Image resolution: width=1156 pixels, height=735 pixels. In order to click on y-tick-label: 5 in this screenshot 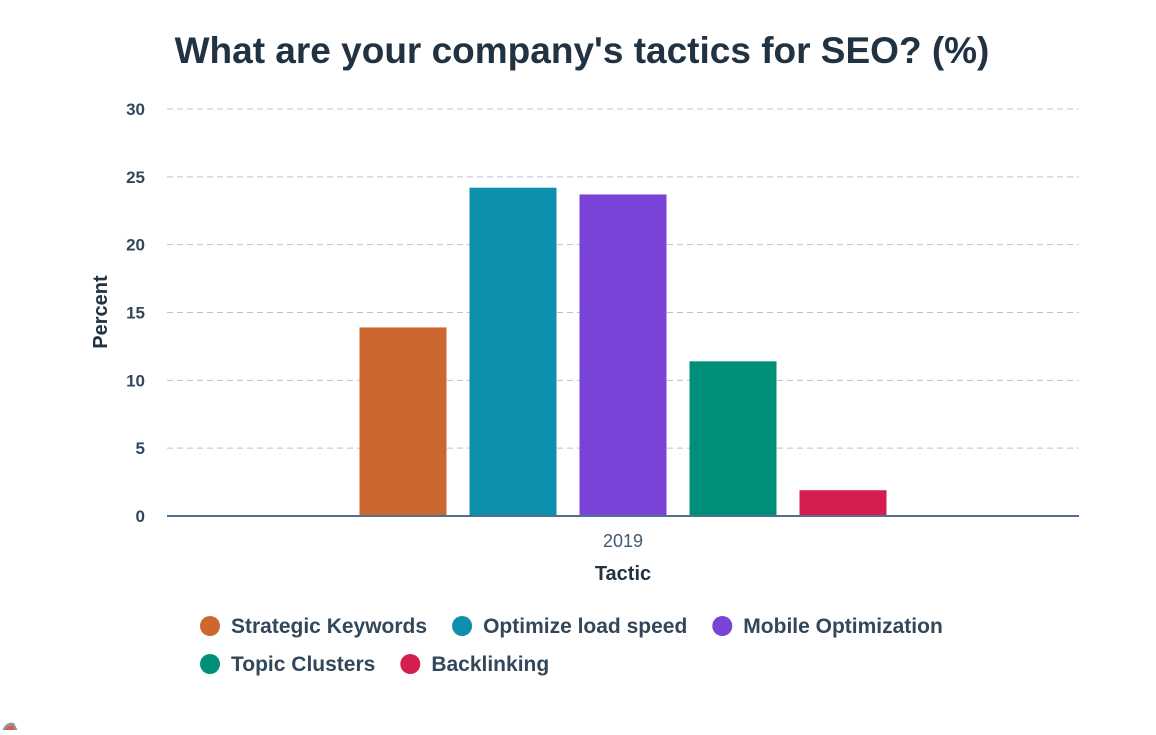, I will do `click(140, 448)`.